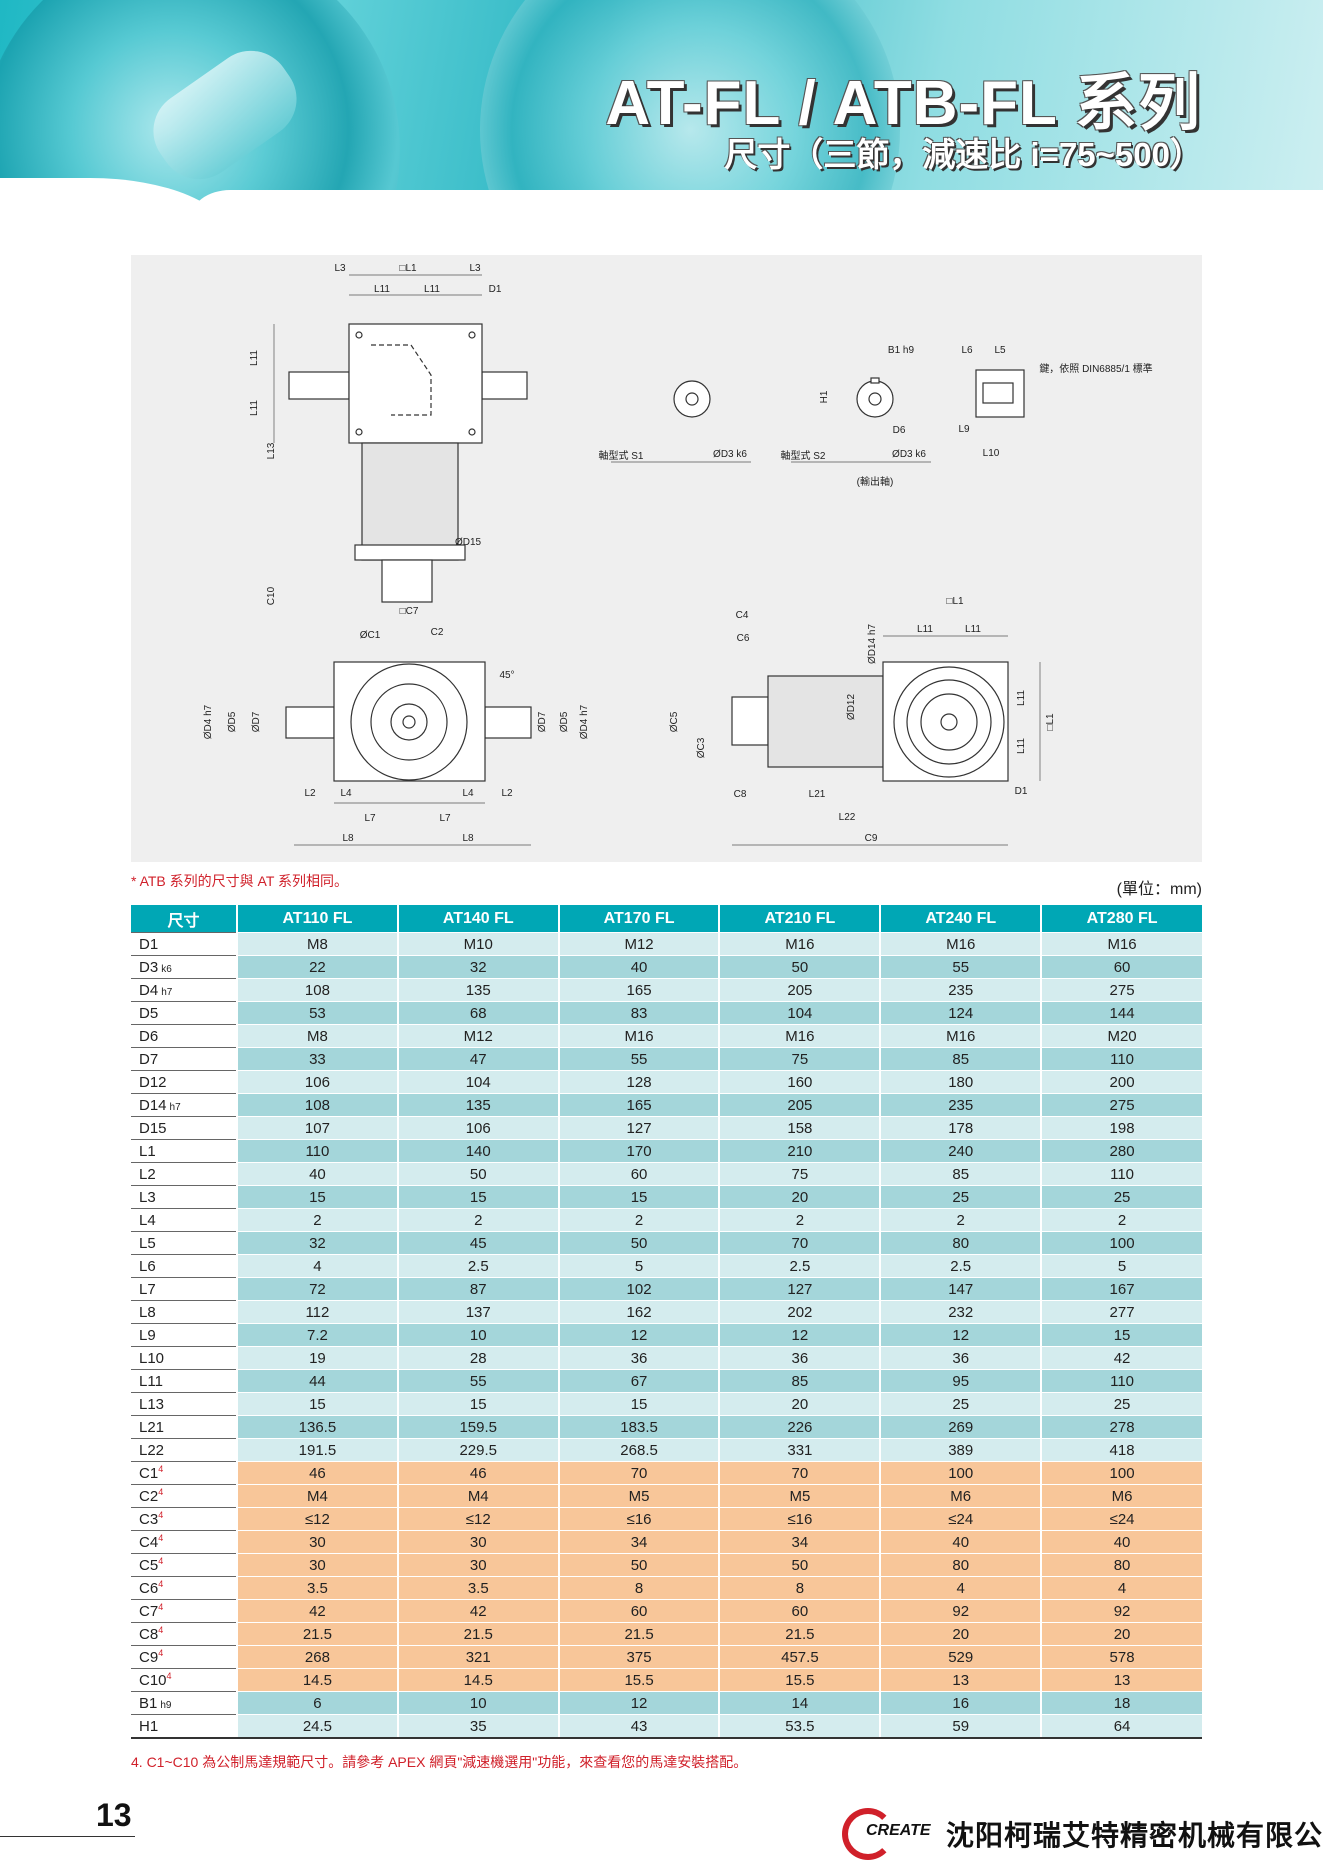 The width and height of the screenshot is (1323, 1871). What do you see at coordinates (445, 818) in the screenshot?
I see `dimension-label: L7` at bounding box center [445, 818].